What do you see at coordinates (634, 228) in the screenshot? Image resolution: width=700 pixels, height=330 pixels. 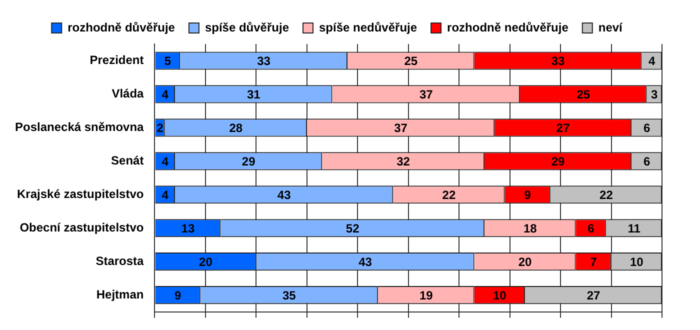 I see `data-label: 11` at bounding box center [634, 228].